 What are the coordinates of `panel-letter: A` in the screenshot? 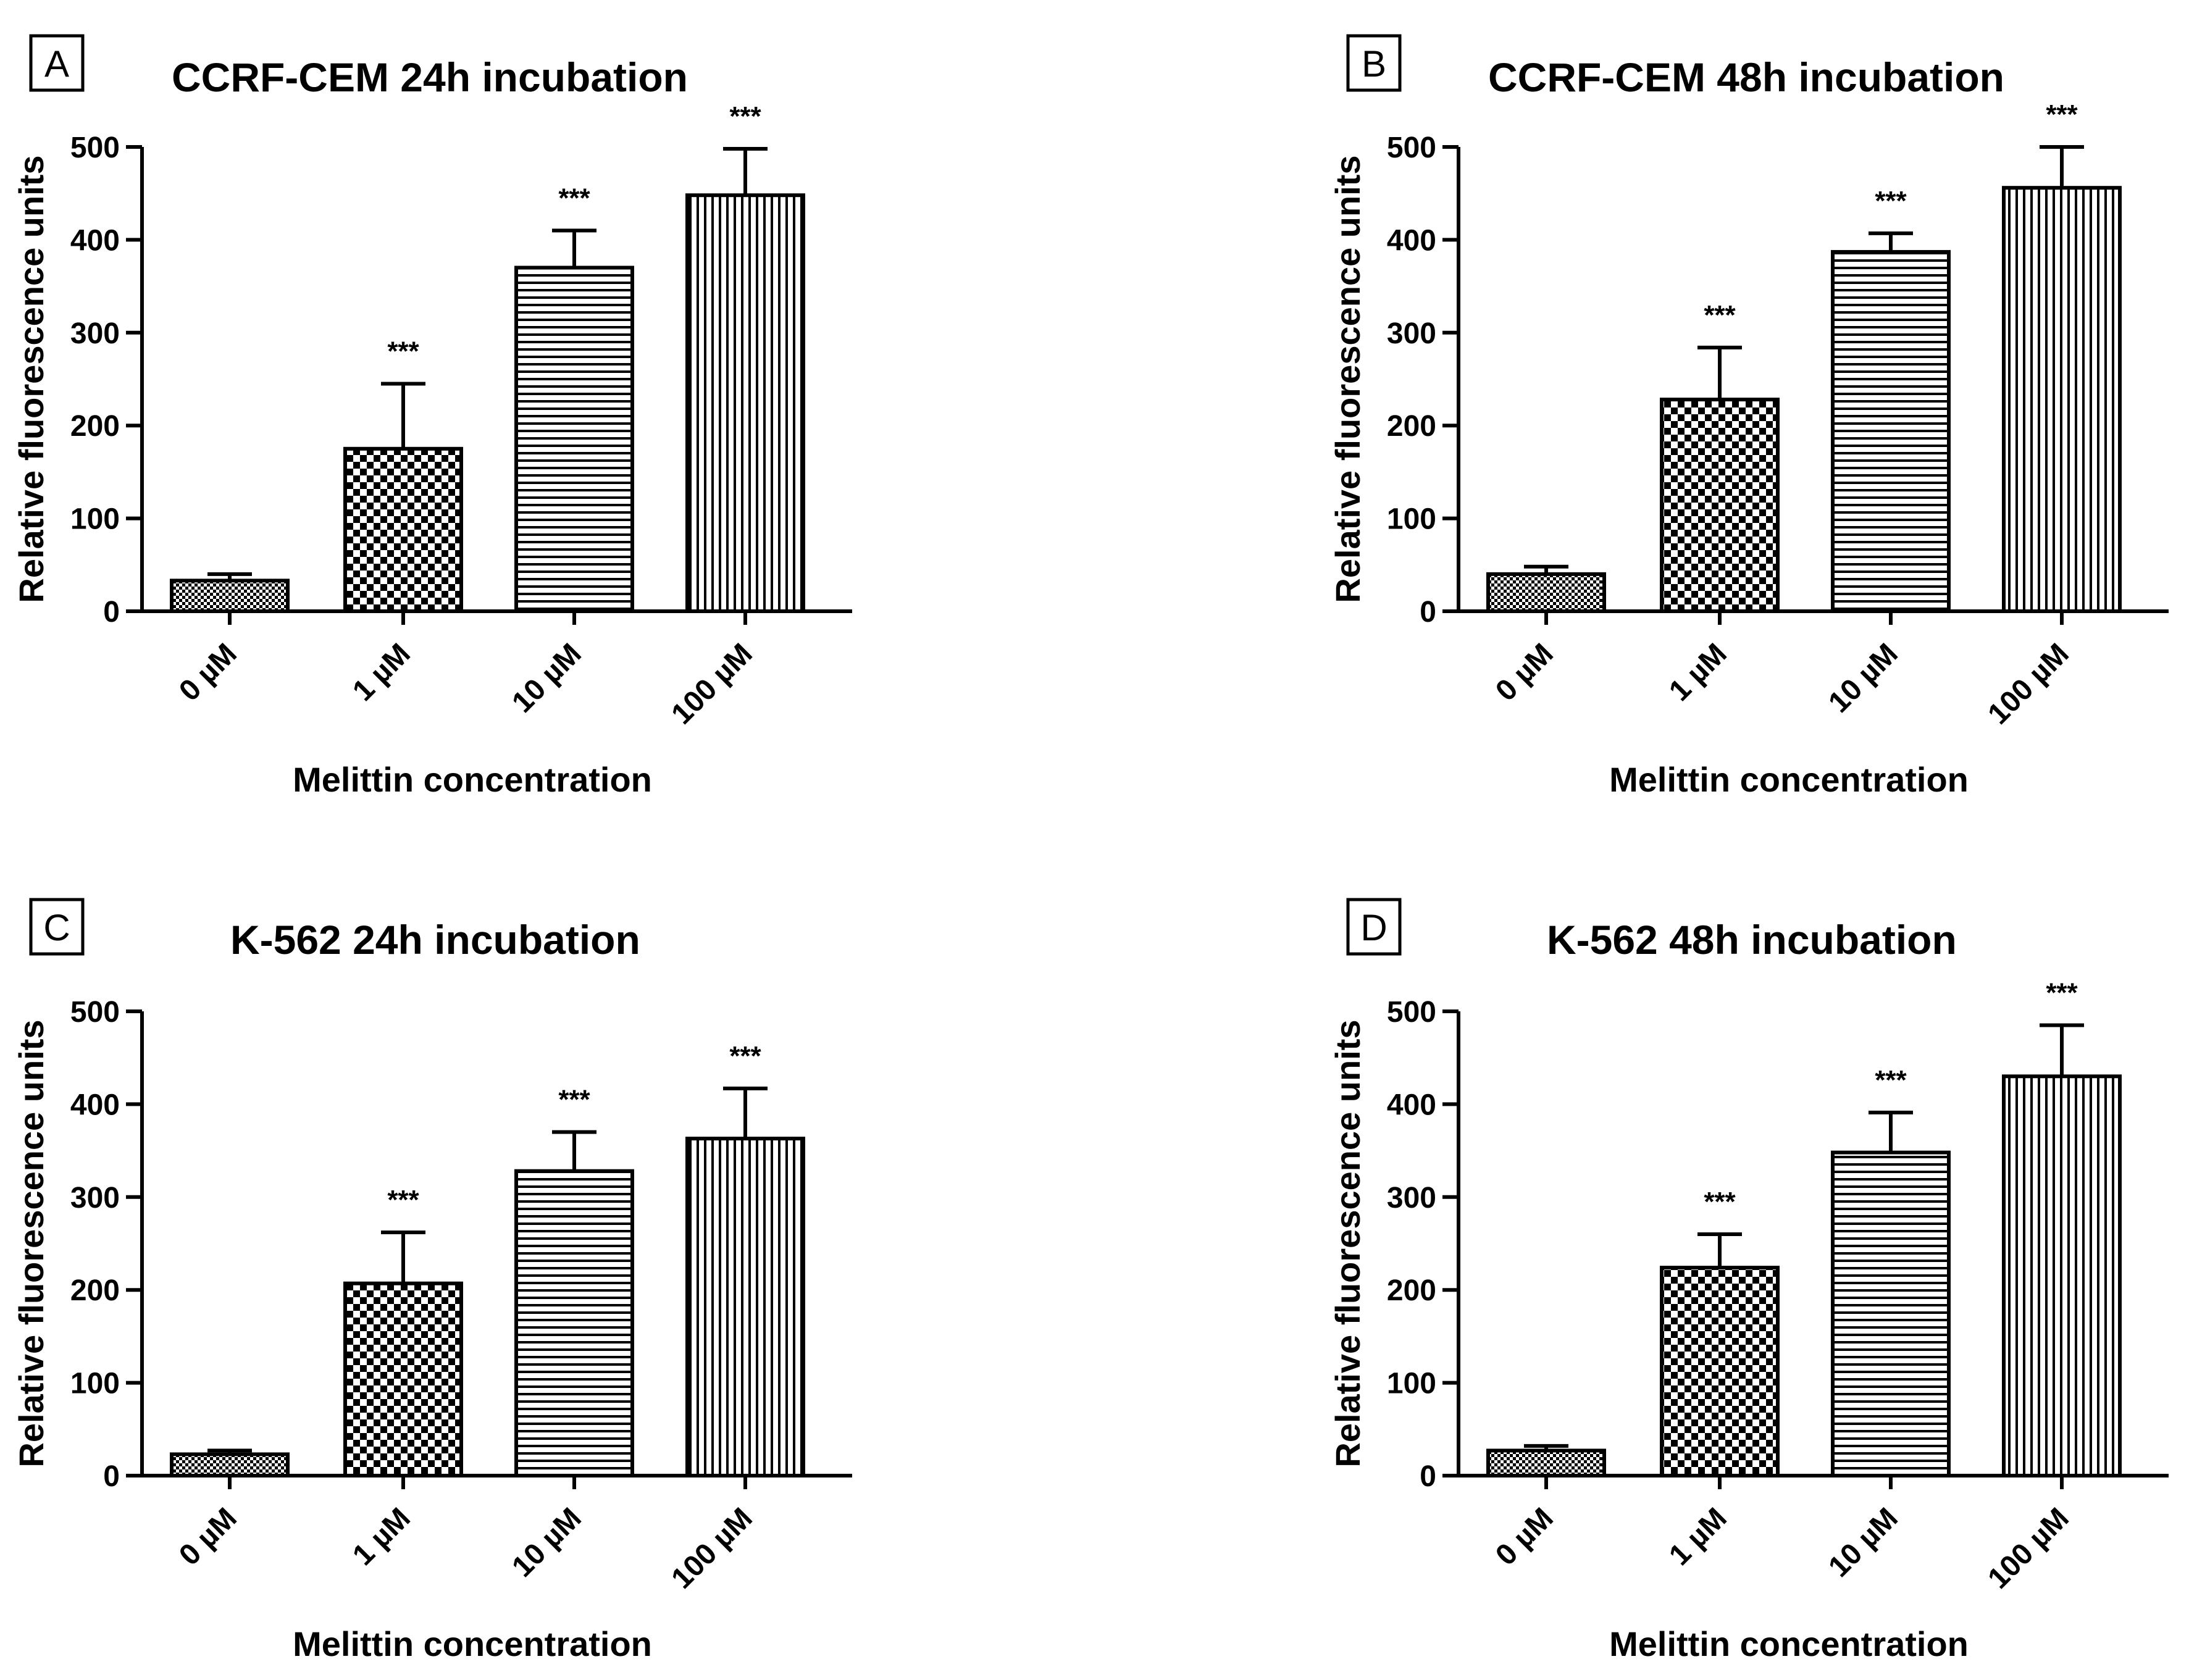 It's located at (56, 64).